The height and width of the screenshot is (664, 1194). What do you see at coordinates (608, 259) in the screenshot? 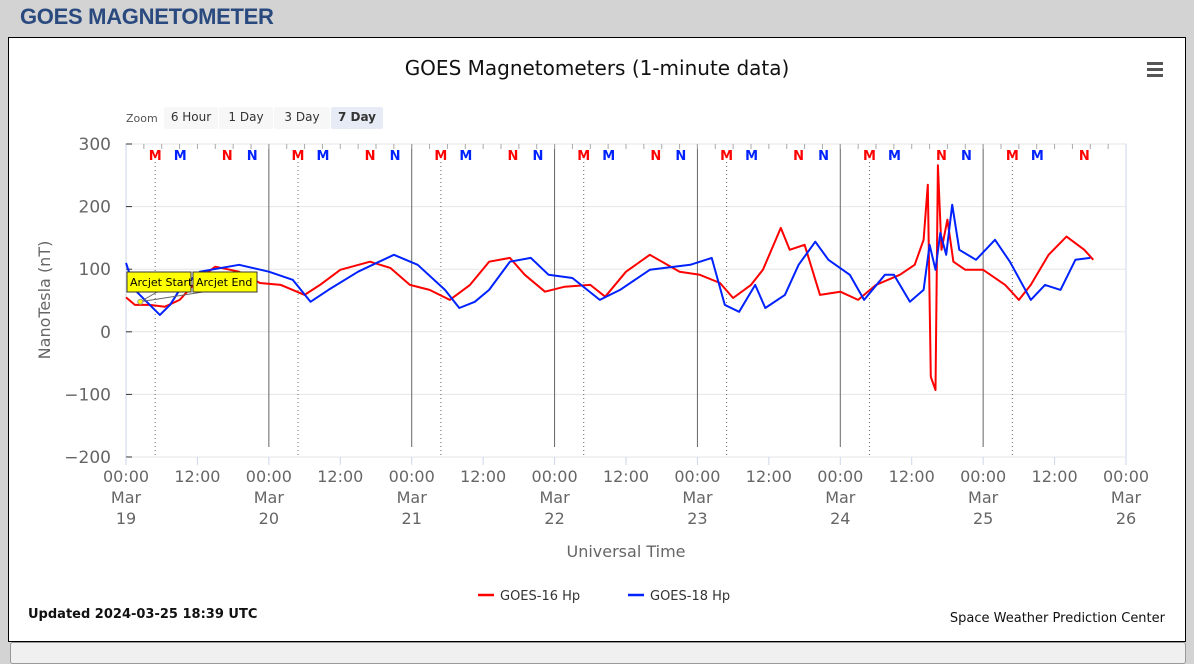
I see `series-line-goes-18-hp` at bounding box center [608, 259].